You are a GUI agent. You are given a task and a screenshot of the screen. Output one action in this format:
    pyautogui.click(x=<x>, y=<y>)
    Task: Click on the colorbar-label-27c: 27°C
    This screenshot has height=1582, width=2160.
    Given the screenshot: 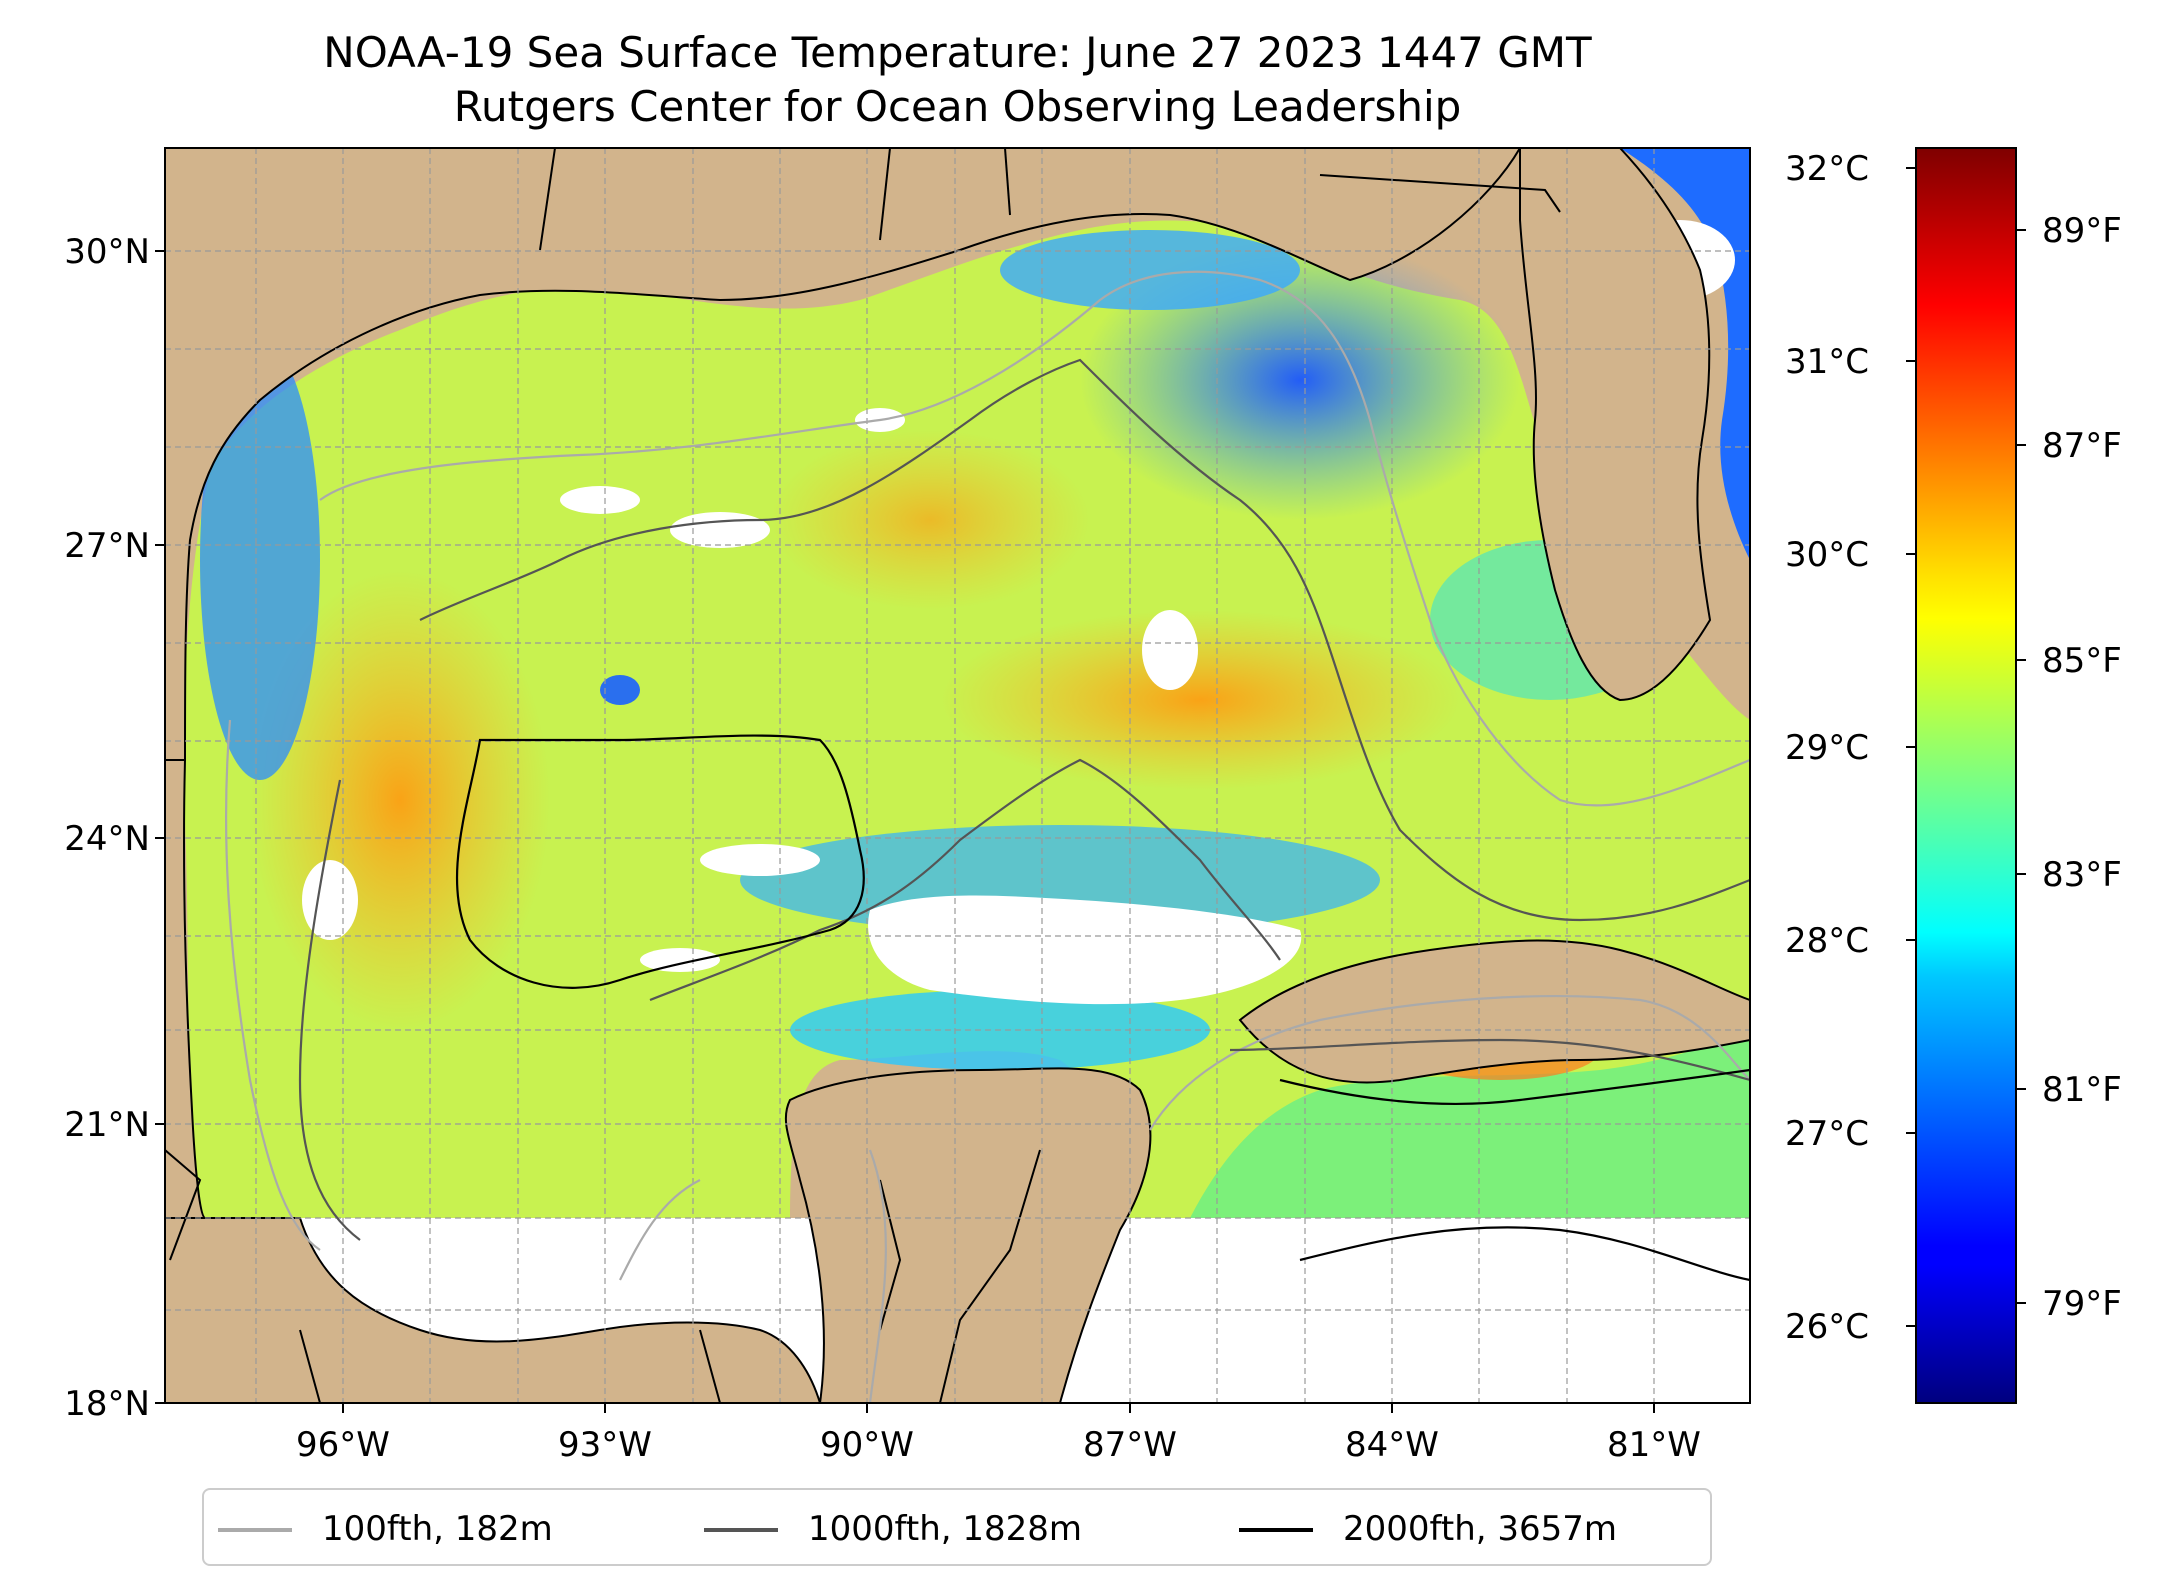 What is the action you would take?
    pyautogui.click(x=1827, y=1134)
    